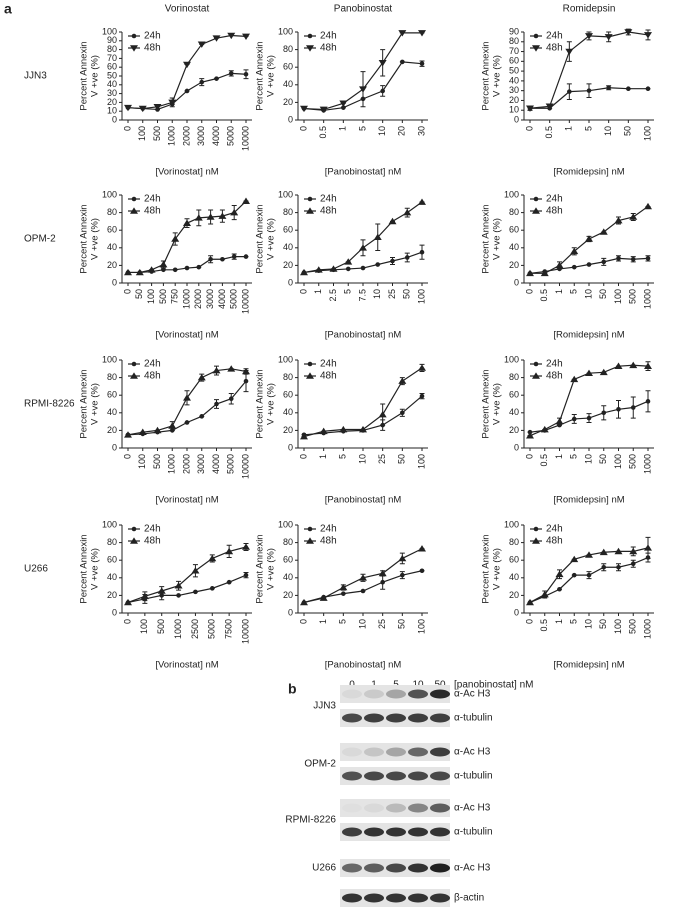  Describe the element at coordinates (245, 138) in the screenshot. I see `x-tick-label: 10000` at that location.